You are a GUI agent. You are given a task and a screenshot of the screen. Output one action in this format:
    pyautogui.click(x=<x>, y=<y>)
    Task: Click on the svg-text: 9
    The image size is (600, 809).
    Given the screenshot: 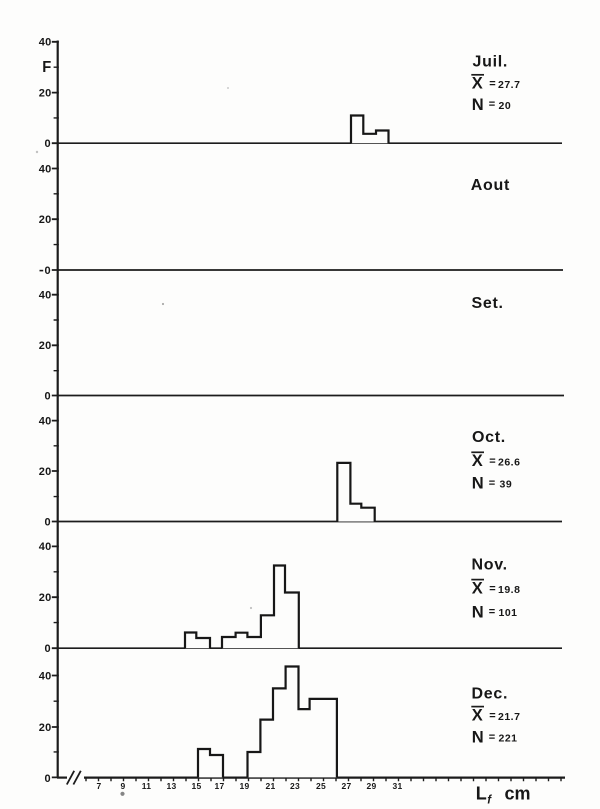 What is the action you would take?
    pyautogui.click(x=122, y=786)
    